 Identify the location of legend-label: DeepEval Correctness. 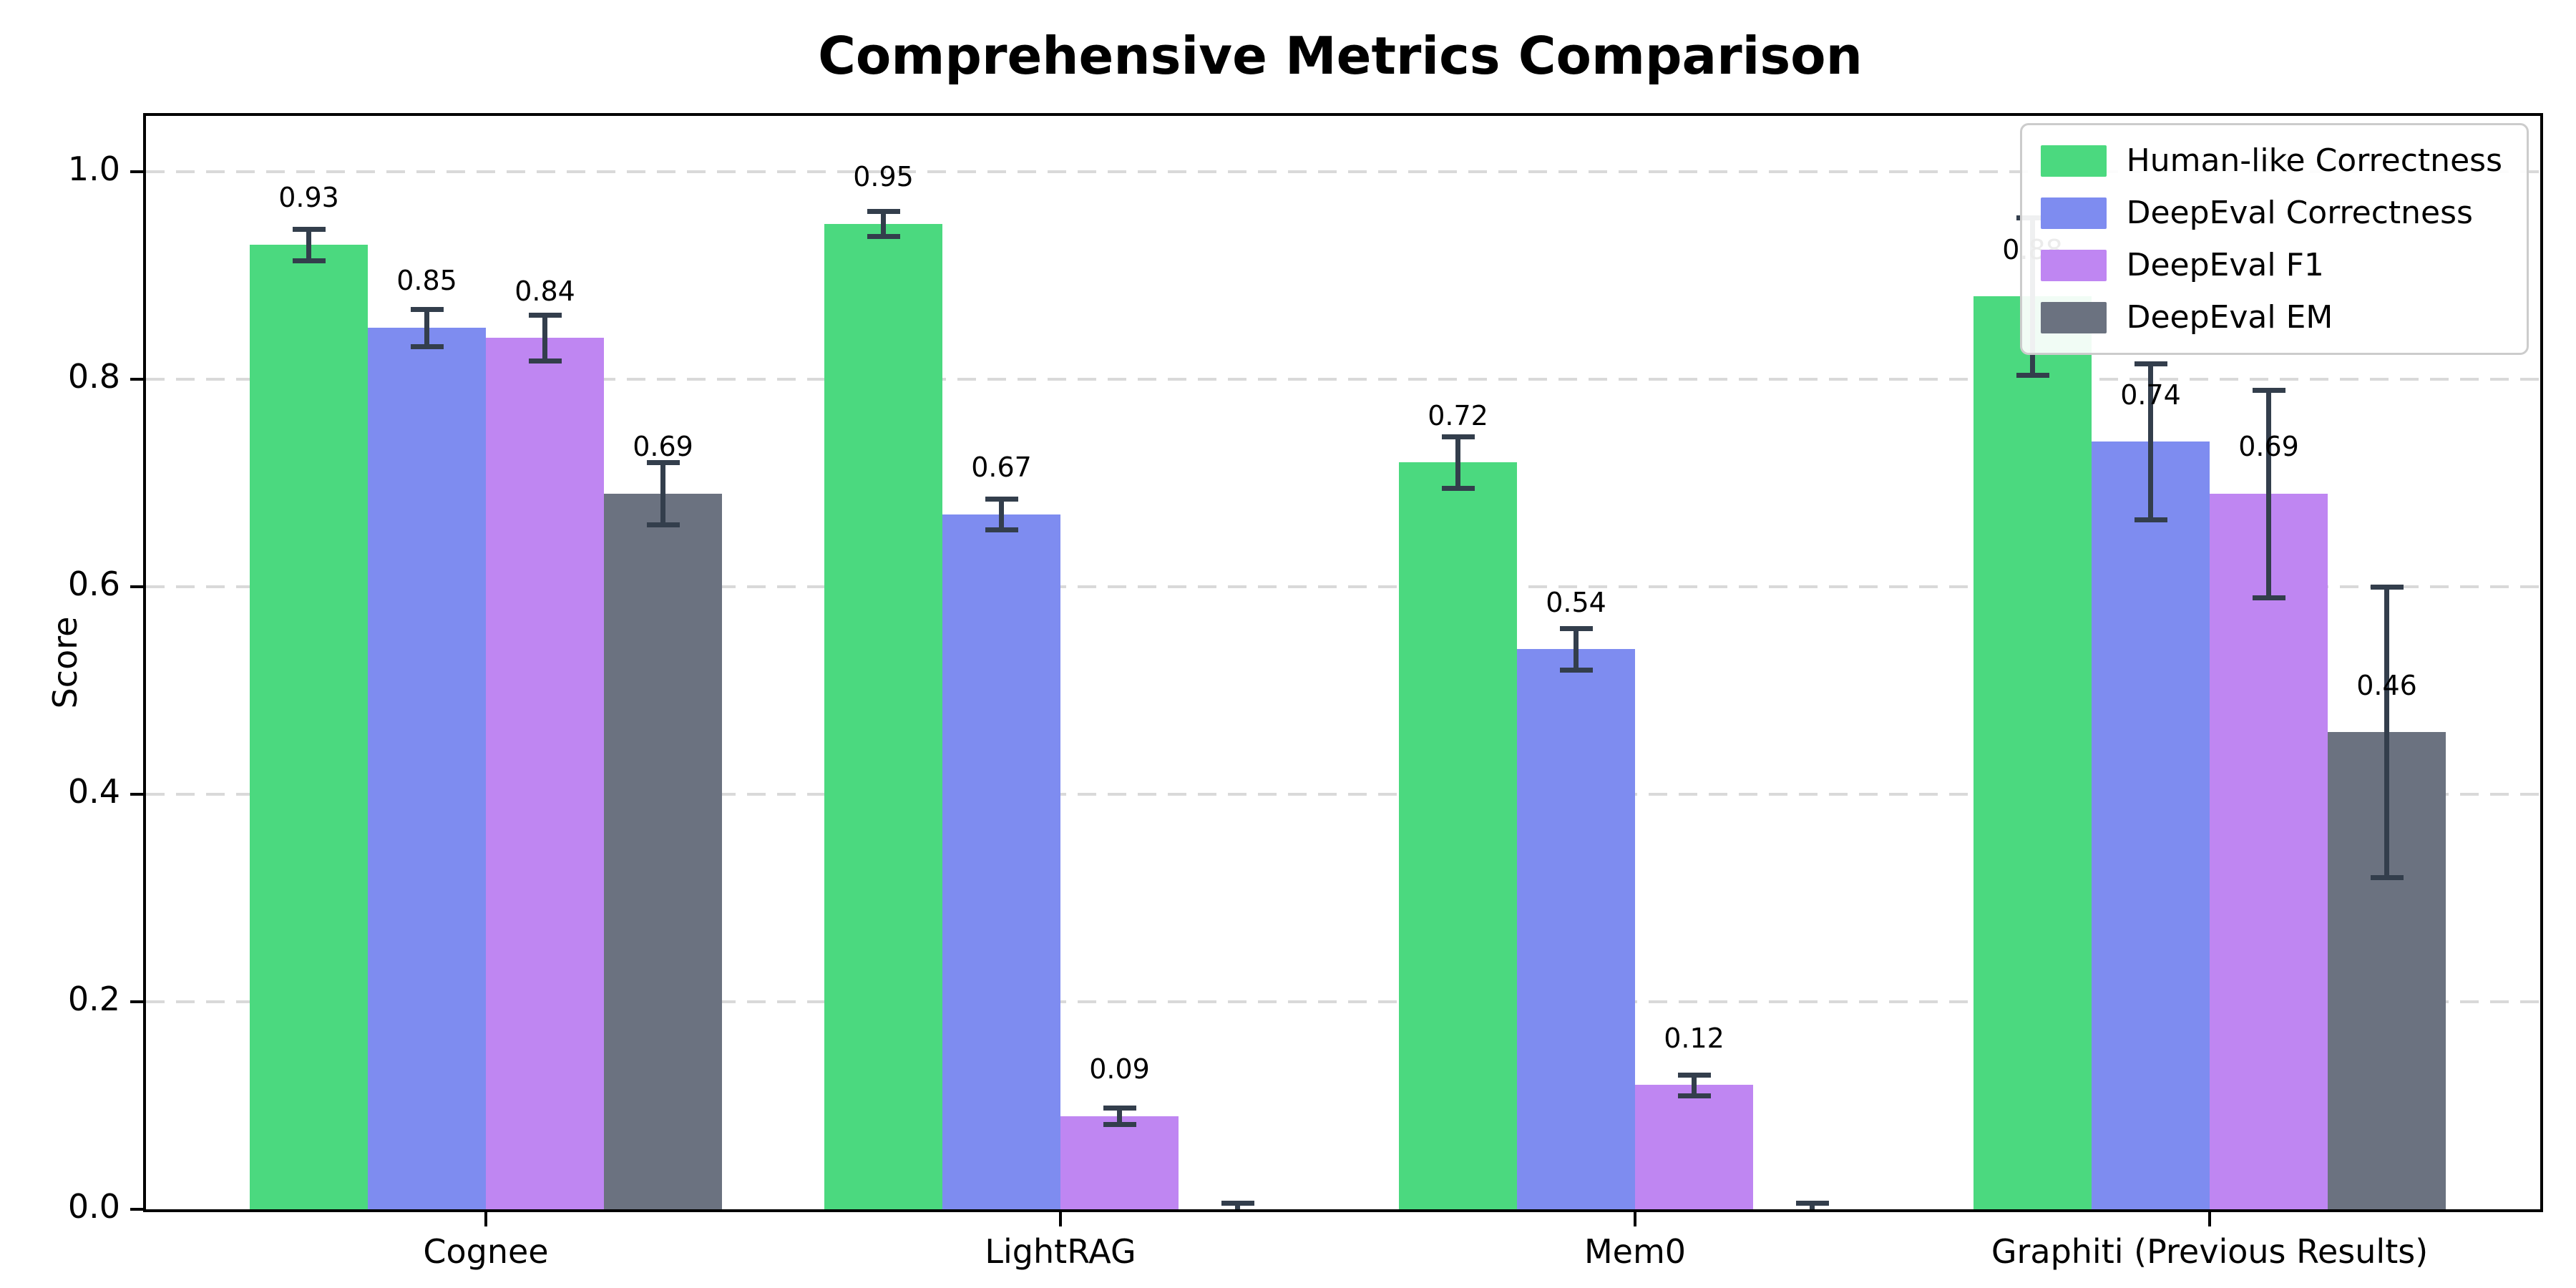
(2299, 213).